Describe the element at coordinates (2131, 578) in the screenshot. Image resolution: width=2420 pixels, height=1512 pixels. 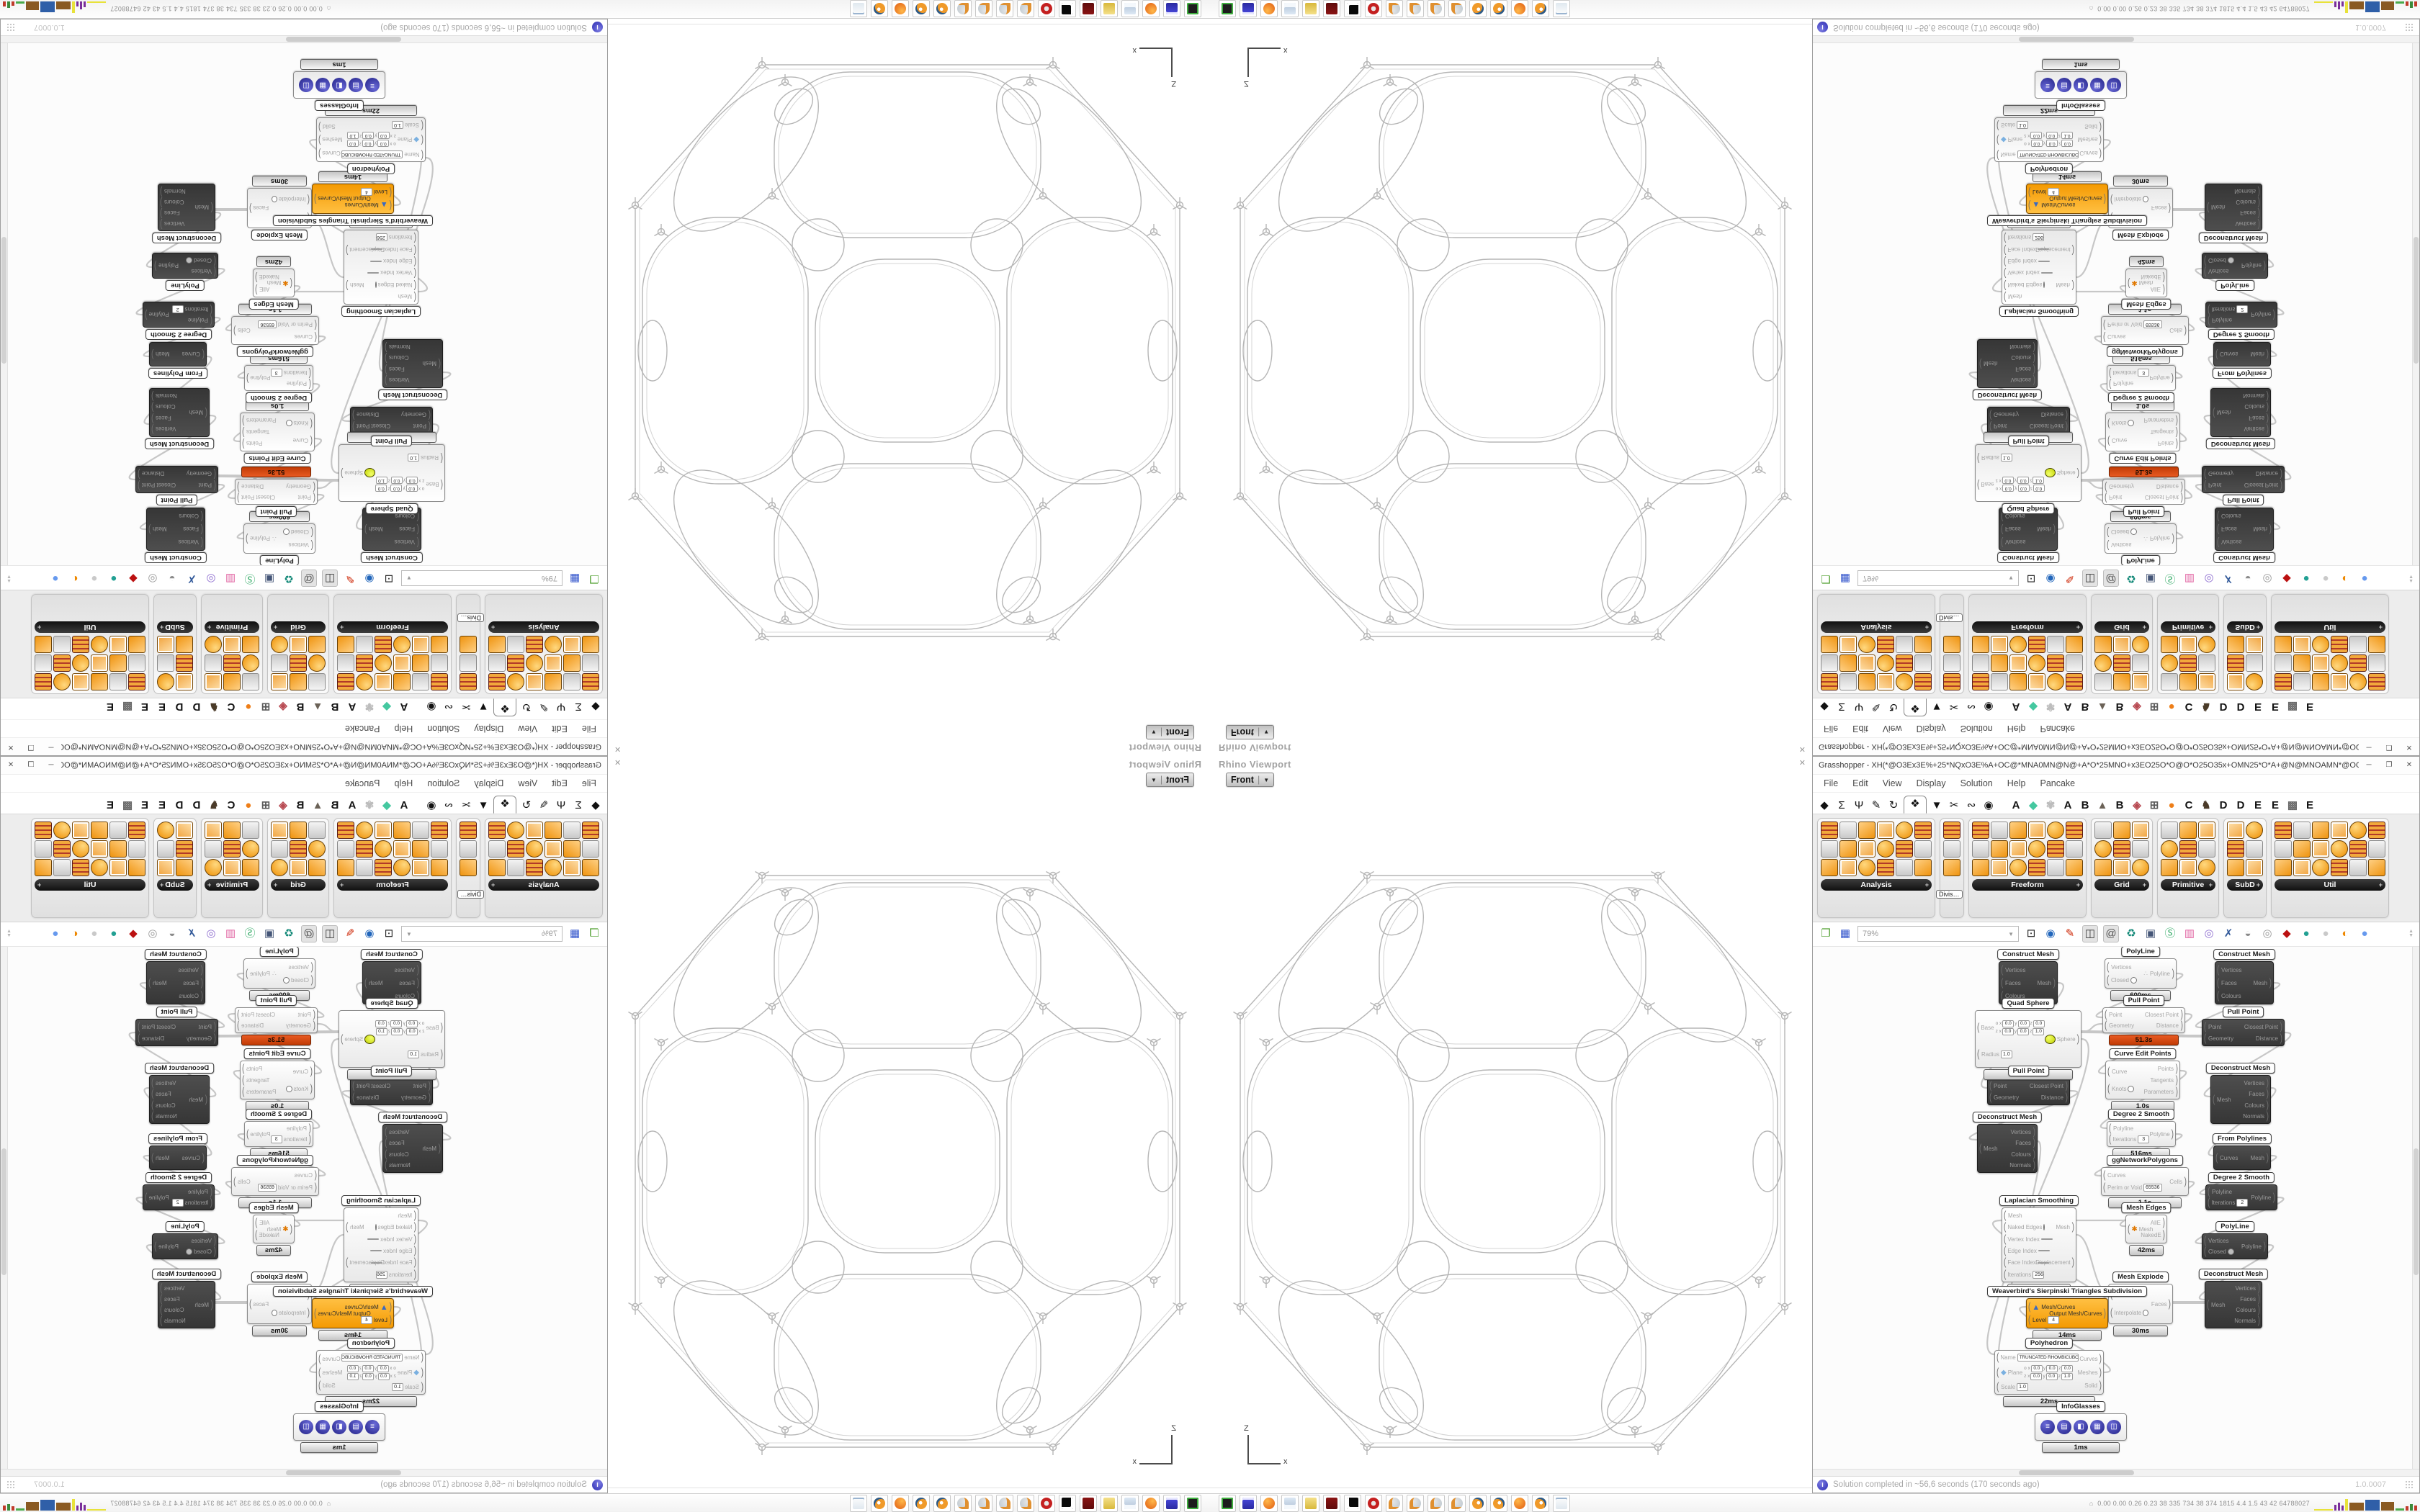
I see `gha-button: ♻` at that location.